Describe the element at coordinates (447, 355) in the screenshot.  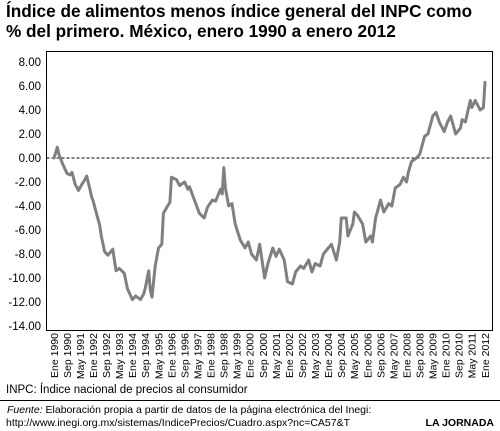
I see `x-tick-label: Ene 2010` at that location.